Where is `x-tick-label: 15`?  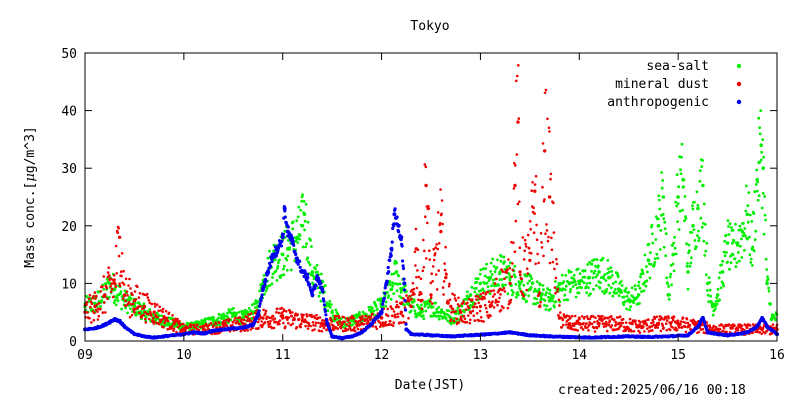 x-tick-label: 15 is located at coordinates (678, 355).